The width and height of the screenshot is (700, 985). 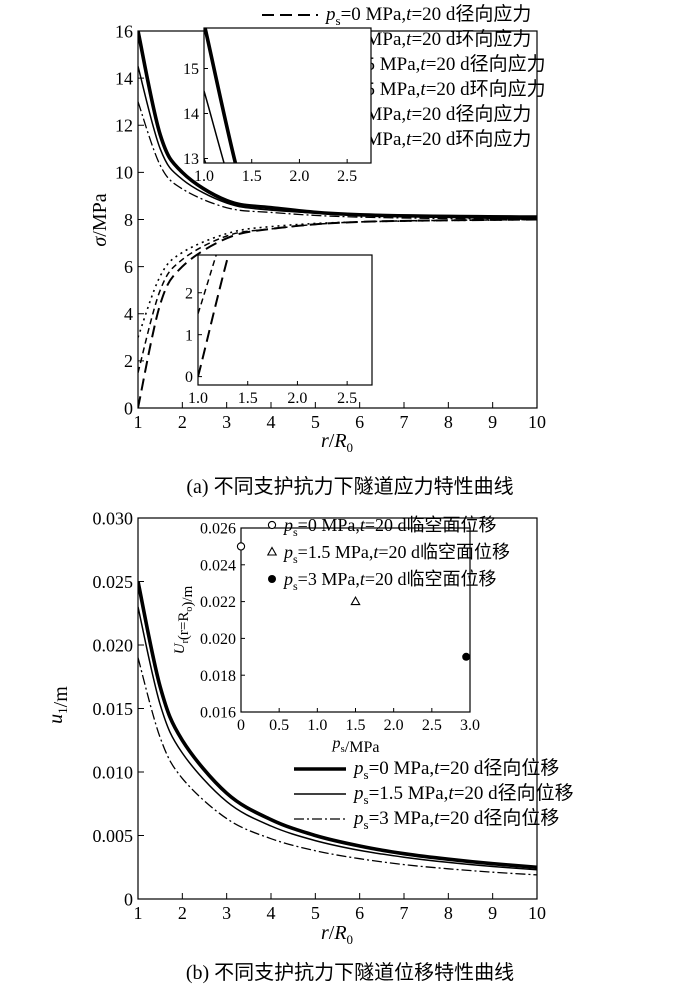 I want to click on b-inset-ylabel: Ur(r=Ro)/m, so click(x=184, y=619).